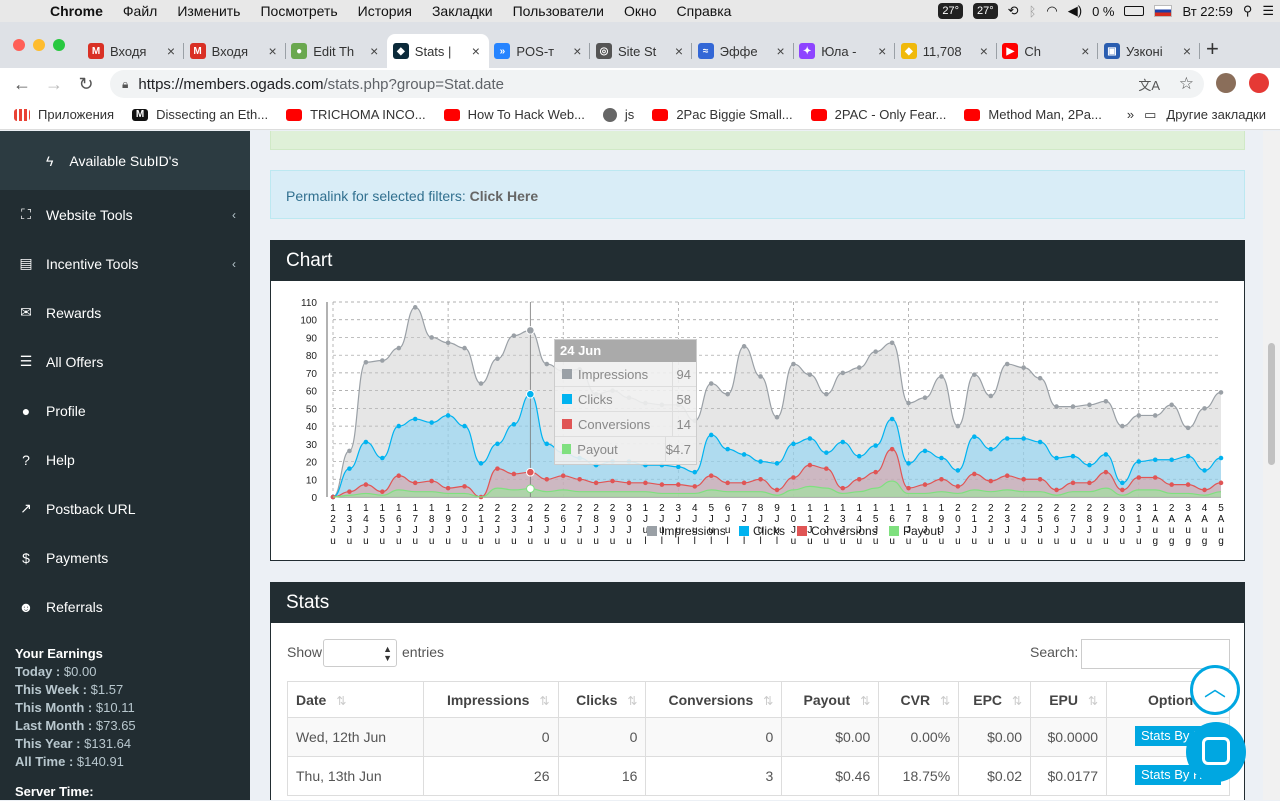  What do you see at coordinates (1149, 51) in the screenshot?
I see `browser-tab: ▣ Узконі ×` at bounding box center [1149, 51].